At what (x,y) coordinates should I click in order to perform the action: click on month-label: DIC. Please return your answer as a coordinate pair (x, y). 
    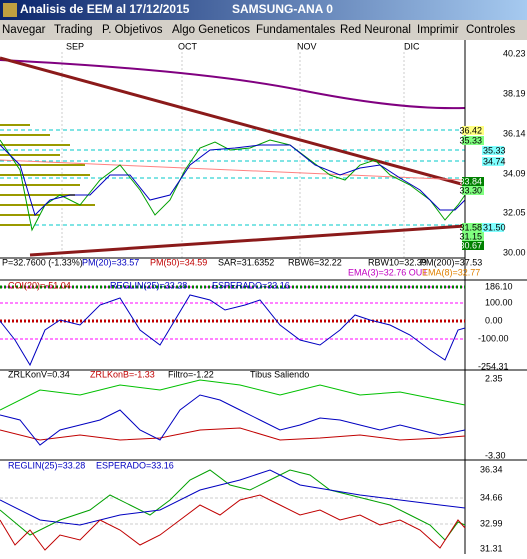
    Looking at the image, I should click on (412, 46).